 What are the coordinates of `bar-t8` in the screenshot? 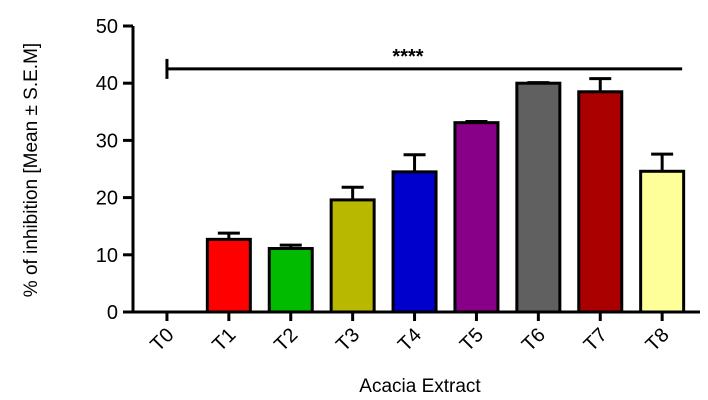 It's located at (662, 241).